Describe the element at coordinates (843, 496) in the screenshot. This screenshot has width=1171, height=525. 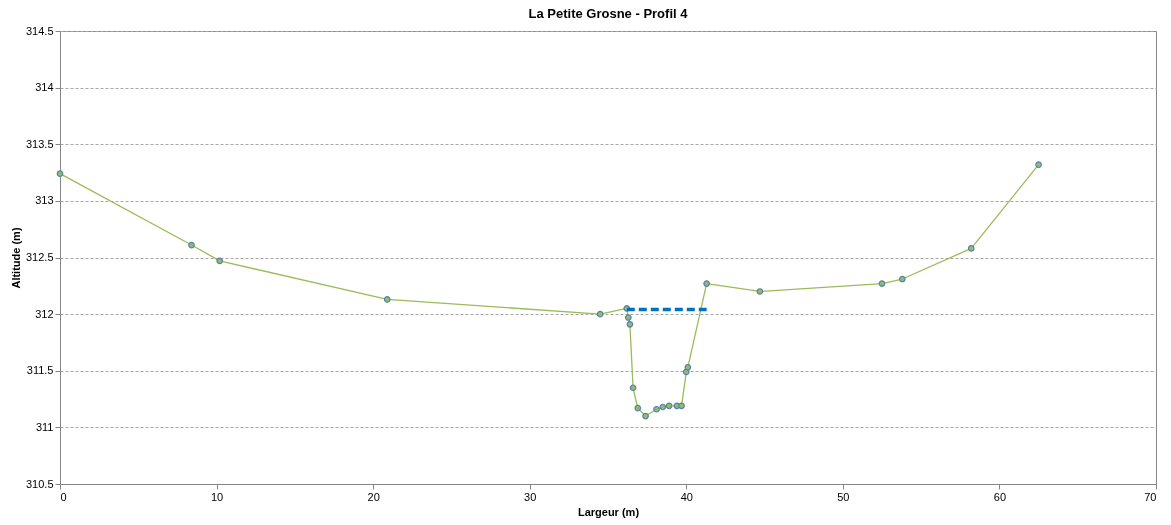
I see `x-tick-label: 50` at that location.